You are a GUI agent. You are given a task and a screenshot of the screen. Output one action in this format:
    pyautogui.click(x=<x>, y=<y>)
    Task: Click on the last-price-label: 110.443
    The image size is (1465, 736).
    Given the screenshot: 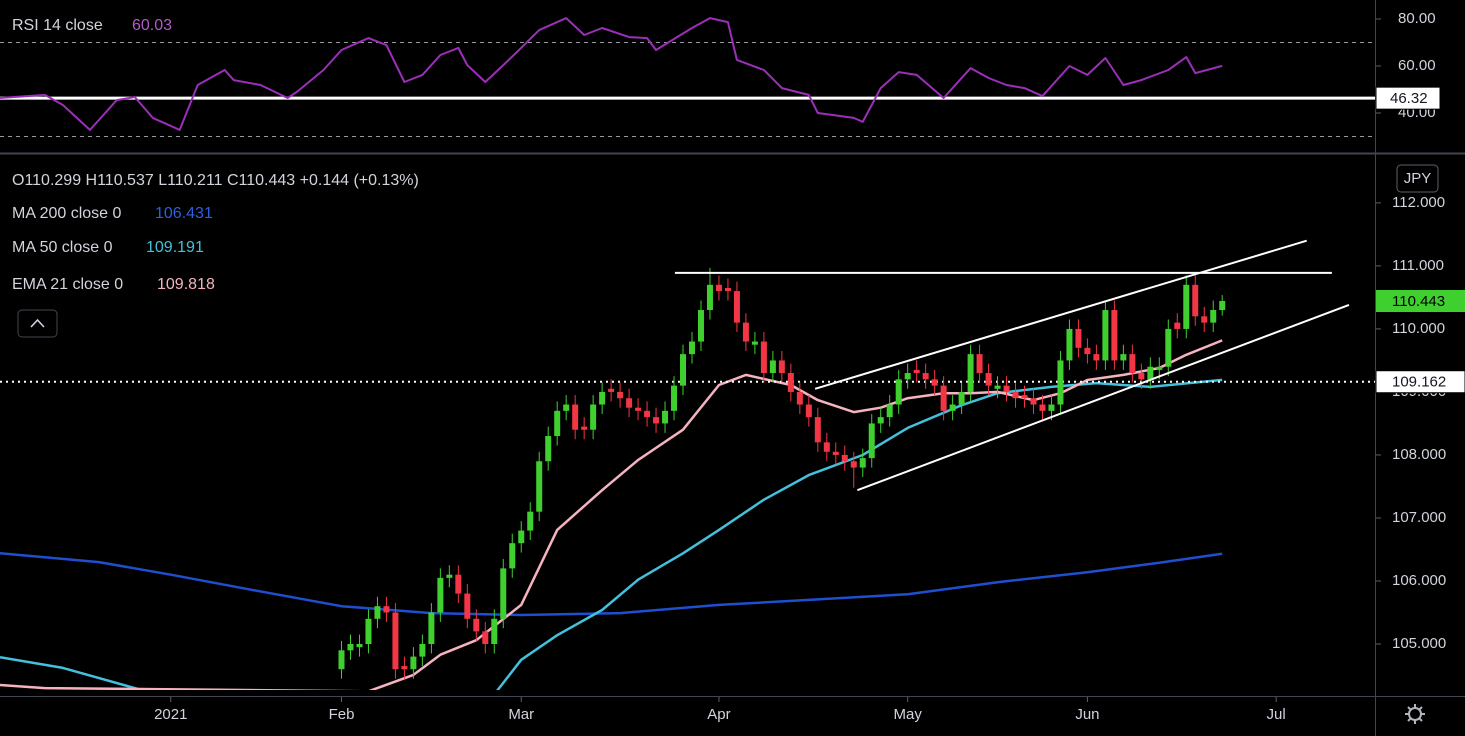 What is the action you would take?
    pyautogui.click(x=1418, y=301)
    